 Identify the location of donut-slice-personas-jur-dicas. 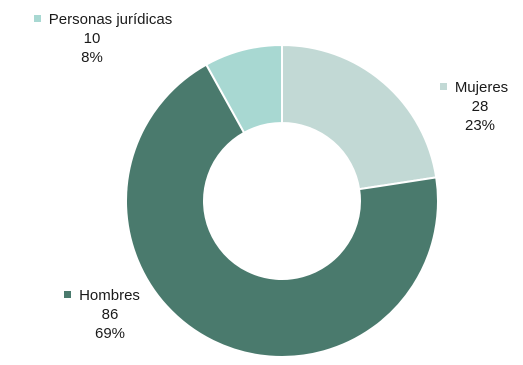
(243, 89).